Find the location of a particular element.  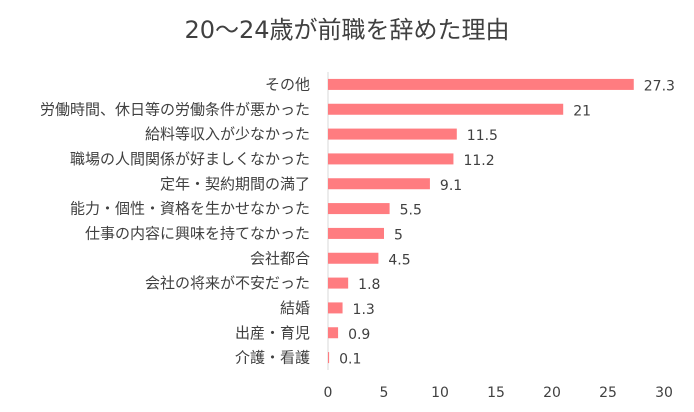

data-label: 11.2 is located at coordinates (478, 161).